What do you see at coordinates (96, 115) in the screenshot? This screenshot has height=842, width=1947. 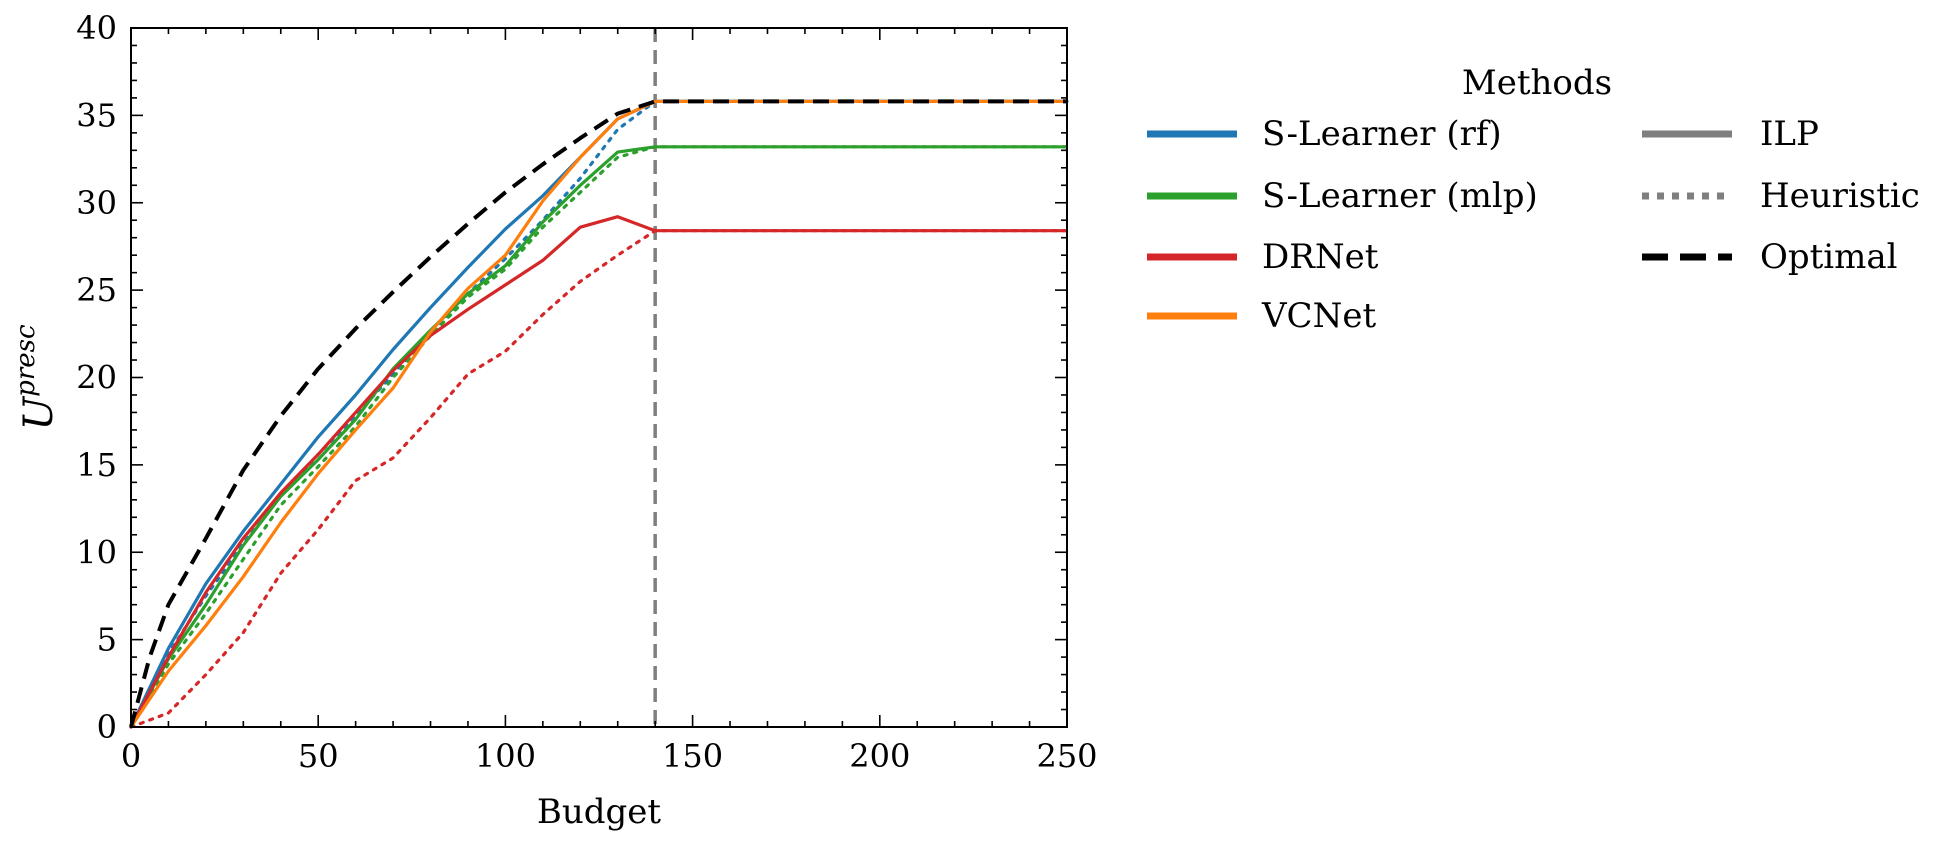 I see `y-tick-label: 35` at bounding box center [96, 115].